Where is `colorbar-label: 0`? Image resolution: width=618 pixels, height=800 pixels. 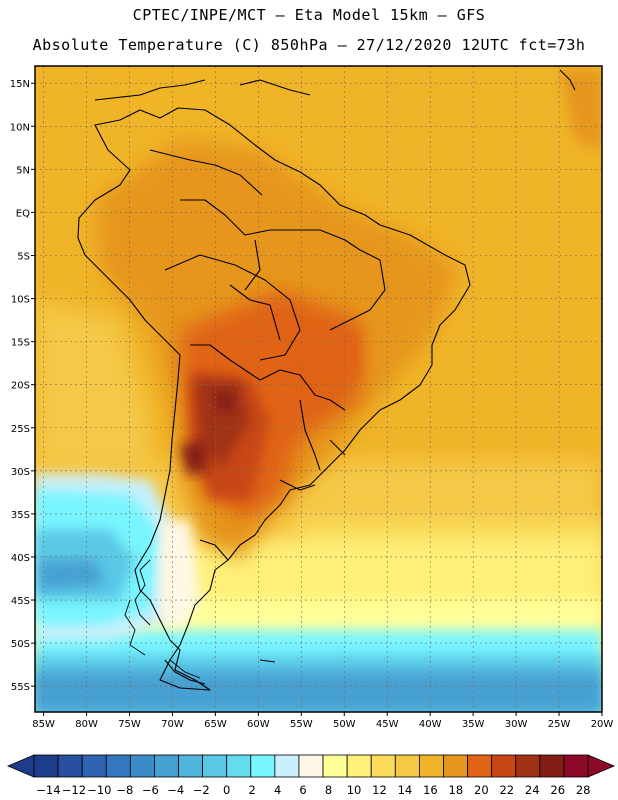
colorbar-label: 0 is located at coordinates (226, 790).